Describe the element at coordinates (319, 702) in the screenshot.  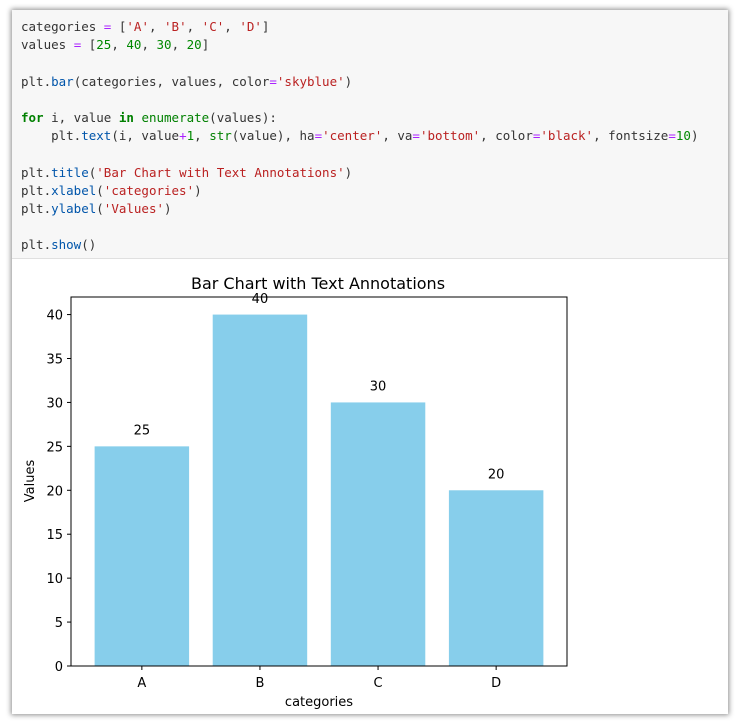
I see `x-axis-label: categories` at that location.